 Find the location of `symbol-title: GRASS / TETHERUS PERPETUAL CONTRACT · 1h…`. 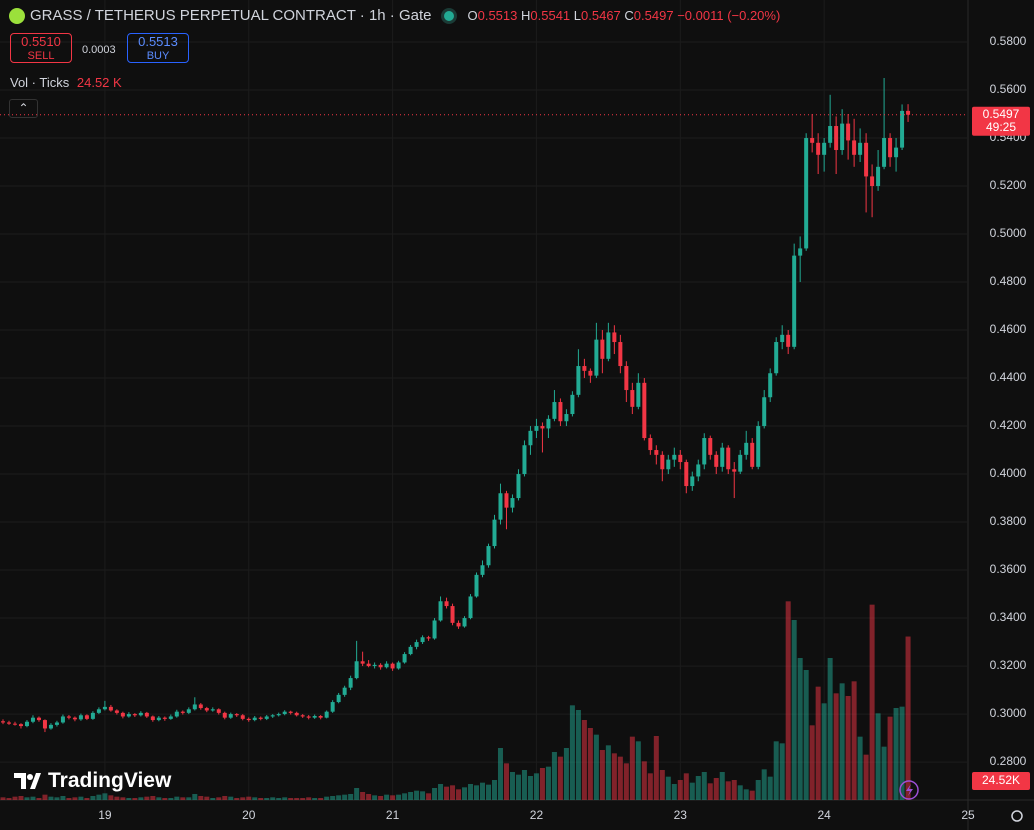

symbol-title: GRASS / TETHERUS PERPETUAL CONTRACT · 1h… is located at coordinates (231, 15).